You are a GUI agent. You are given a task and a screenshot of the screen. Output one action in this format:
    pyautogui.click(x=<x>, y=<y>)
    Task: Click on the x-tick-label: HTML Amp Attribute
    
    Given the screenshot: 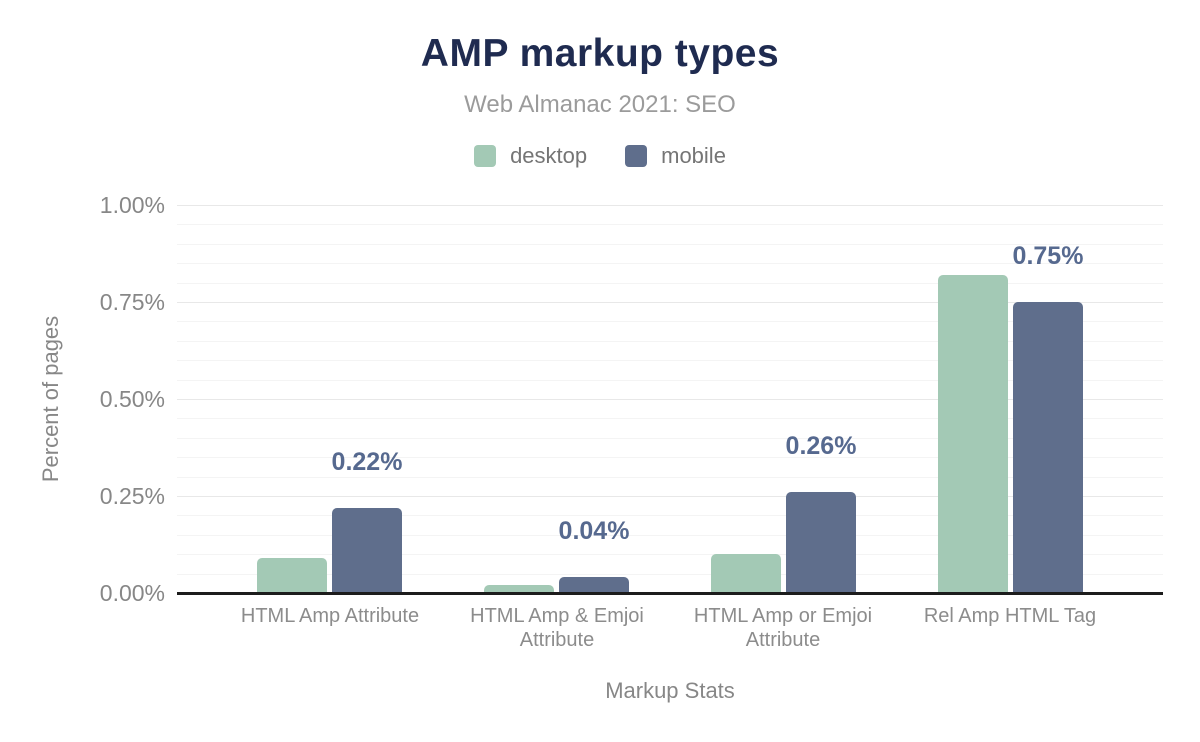 What is the action you would take?
    pyautogui.click(x=330, y=616)
    